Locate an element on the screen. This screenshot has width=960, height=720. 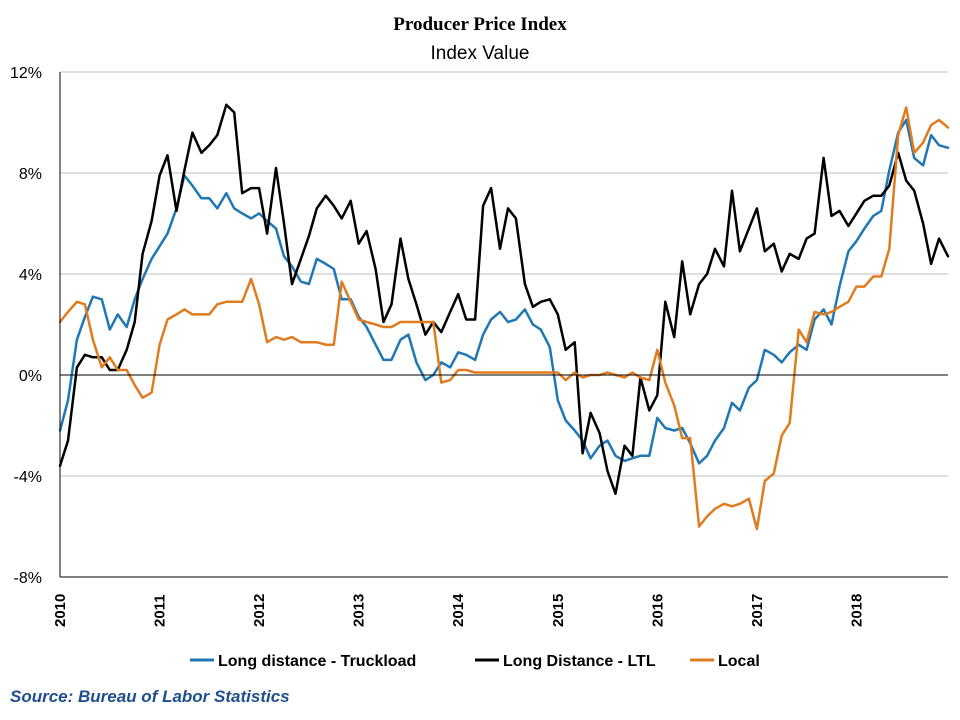
x-tick-label: 2012 is located at coordinates (259, 610).